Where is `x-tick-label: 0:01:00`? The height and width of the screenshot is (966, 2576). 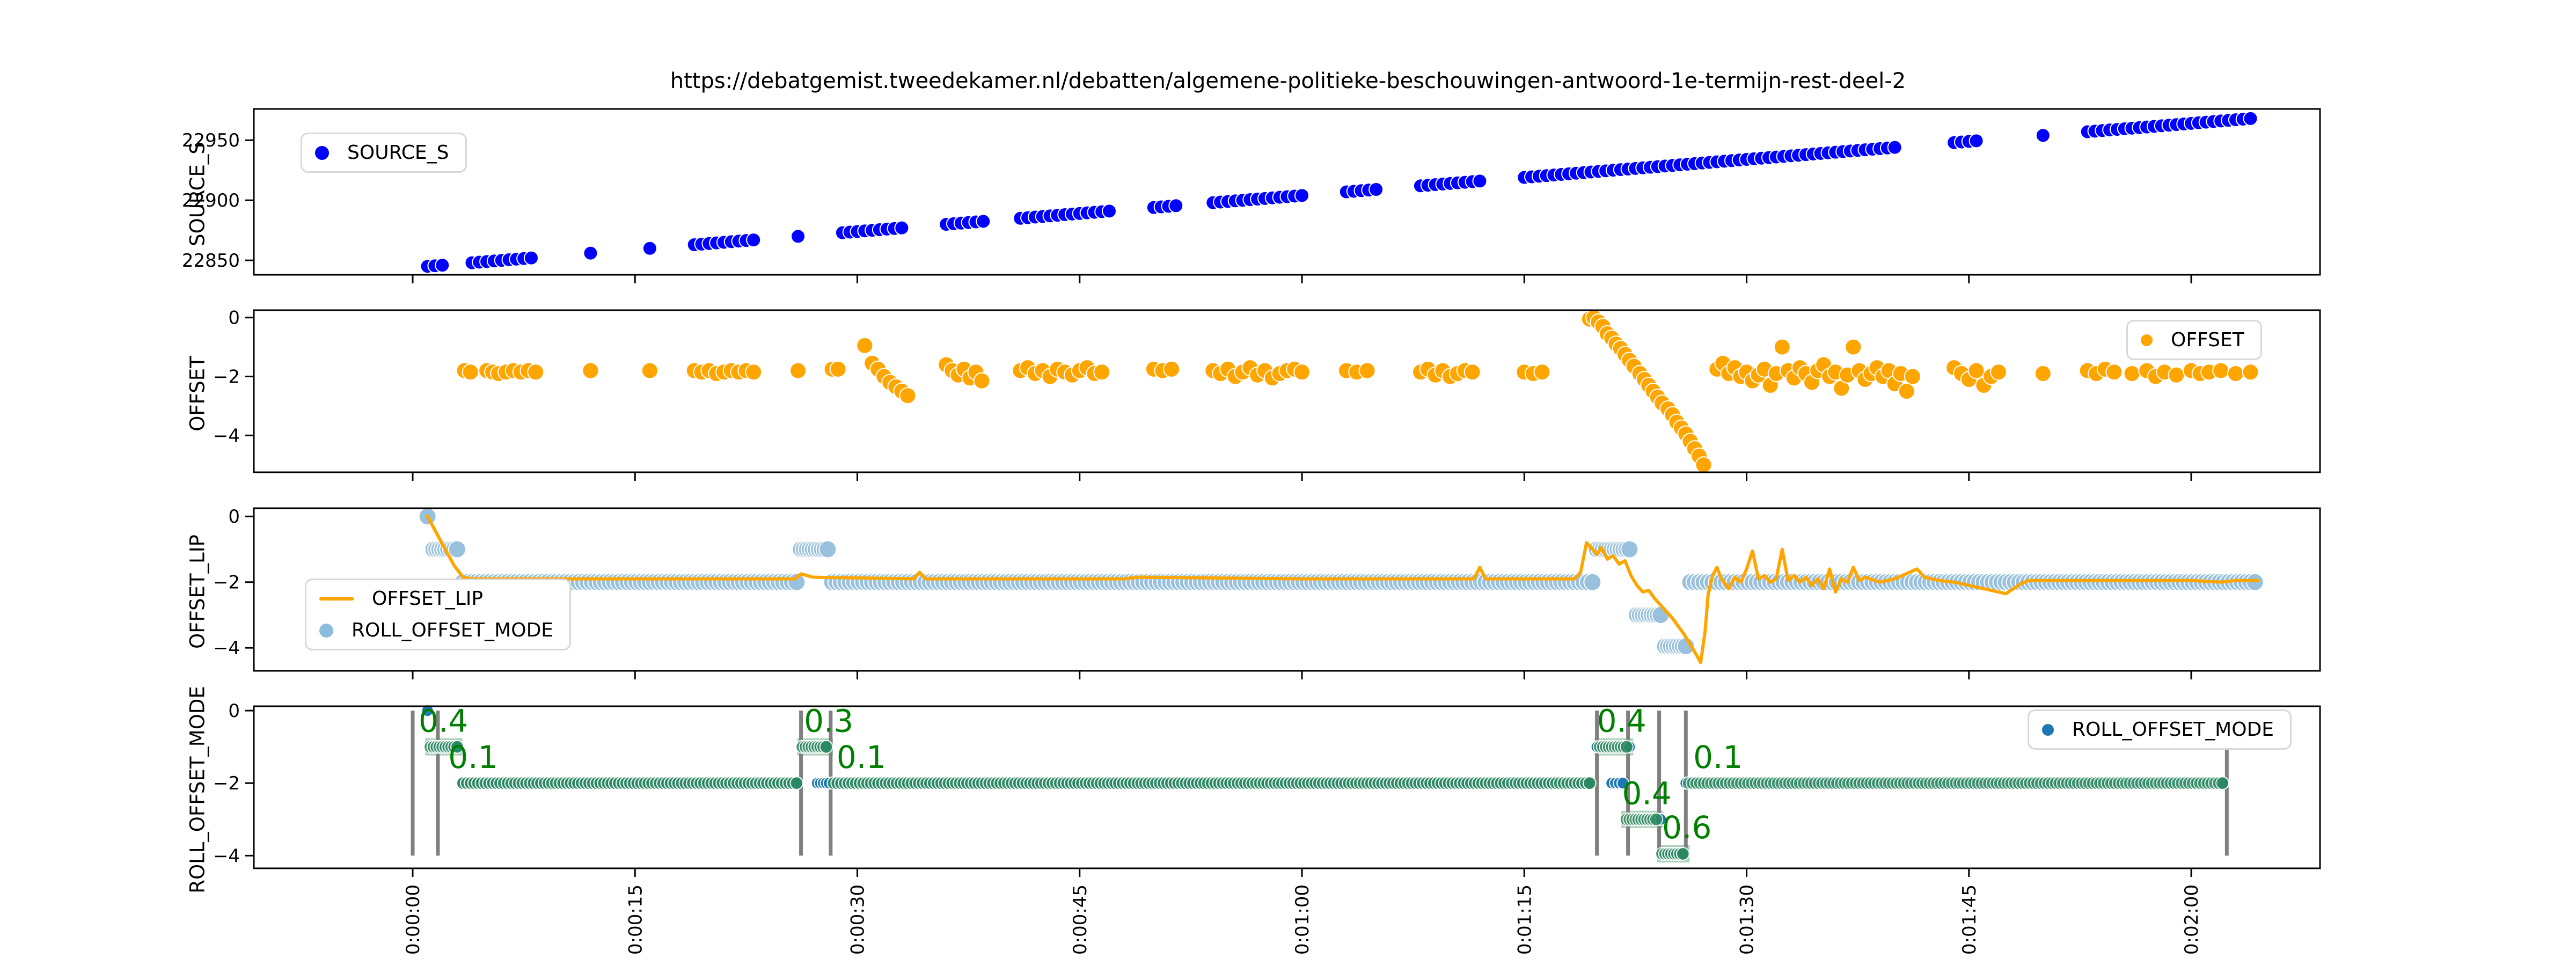
x-tick-label: 0:01:00 is located at coordinates (1302, 919).